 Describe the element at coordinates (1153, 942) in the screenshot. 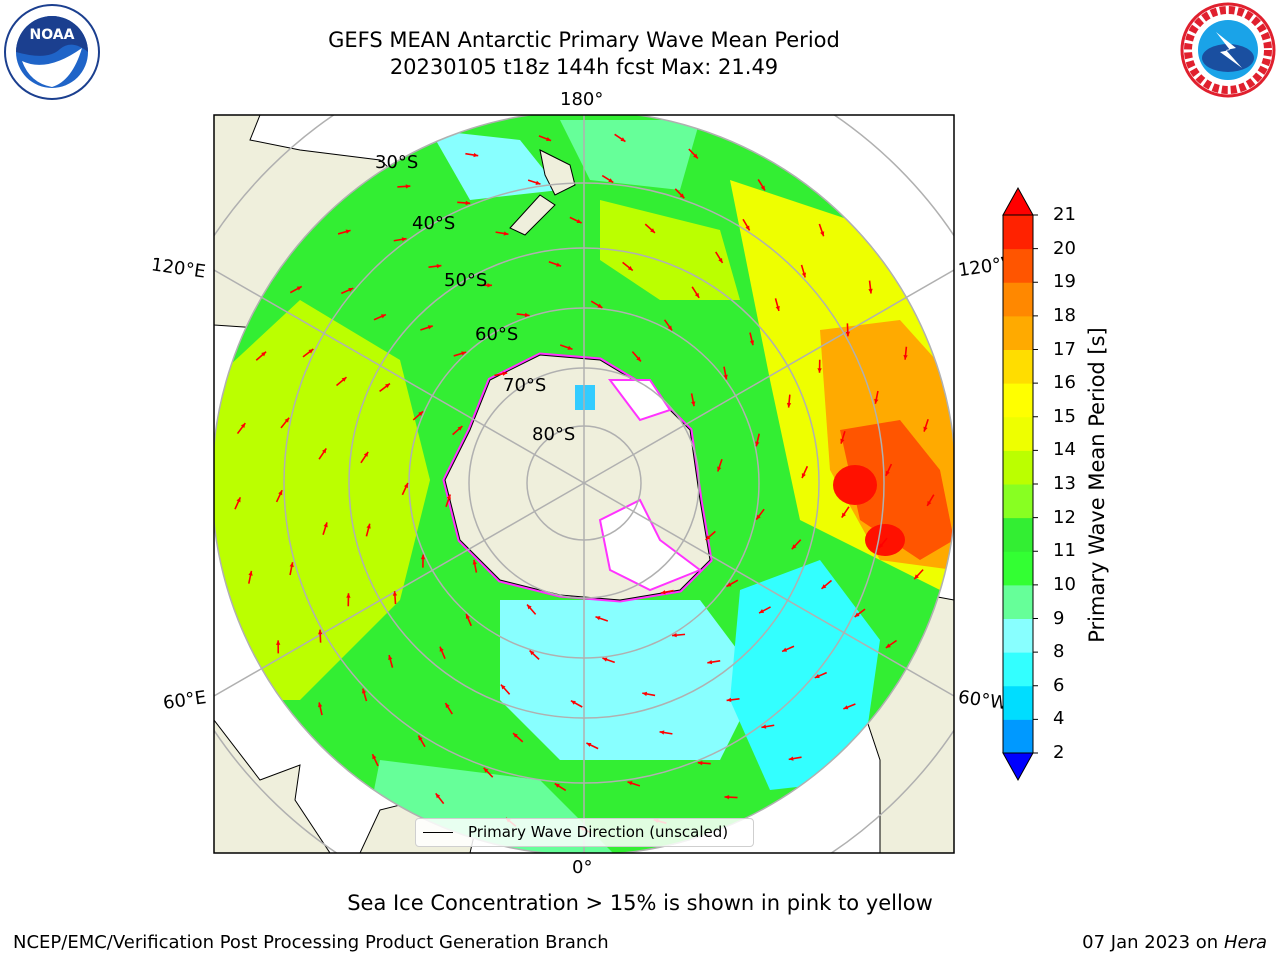

I see `footer-date-text: 07 Jan 2023 on` at that location.